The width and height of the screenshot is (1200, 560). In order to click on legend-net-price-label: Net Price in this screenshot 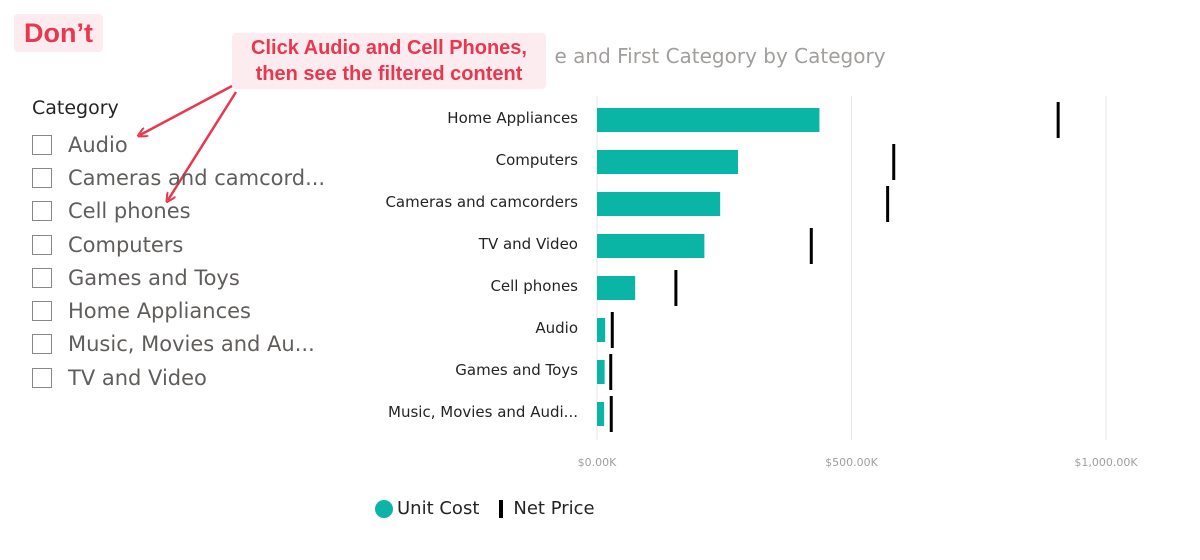, I will do `click(554, 508)`.